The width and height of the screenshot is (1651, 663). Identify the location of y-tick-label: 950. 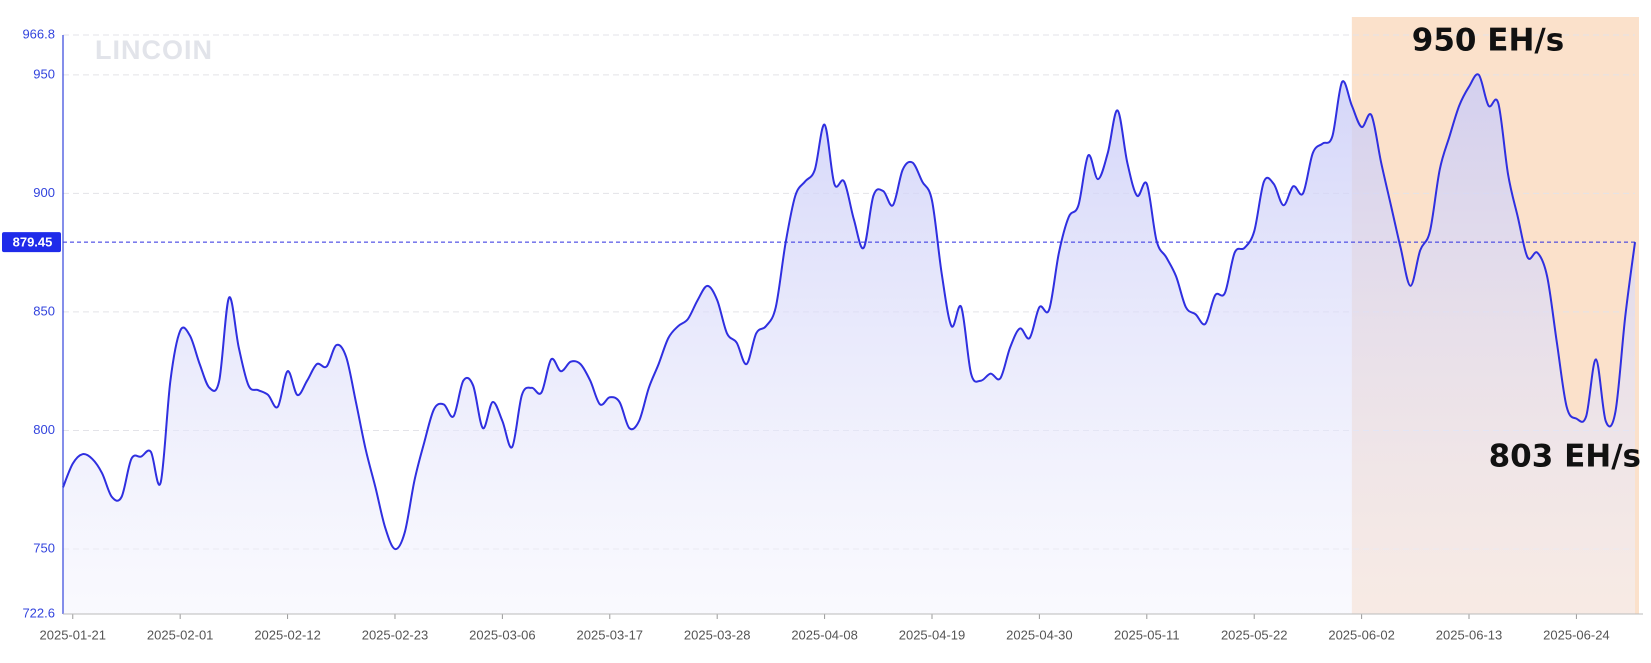
(44, 73).